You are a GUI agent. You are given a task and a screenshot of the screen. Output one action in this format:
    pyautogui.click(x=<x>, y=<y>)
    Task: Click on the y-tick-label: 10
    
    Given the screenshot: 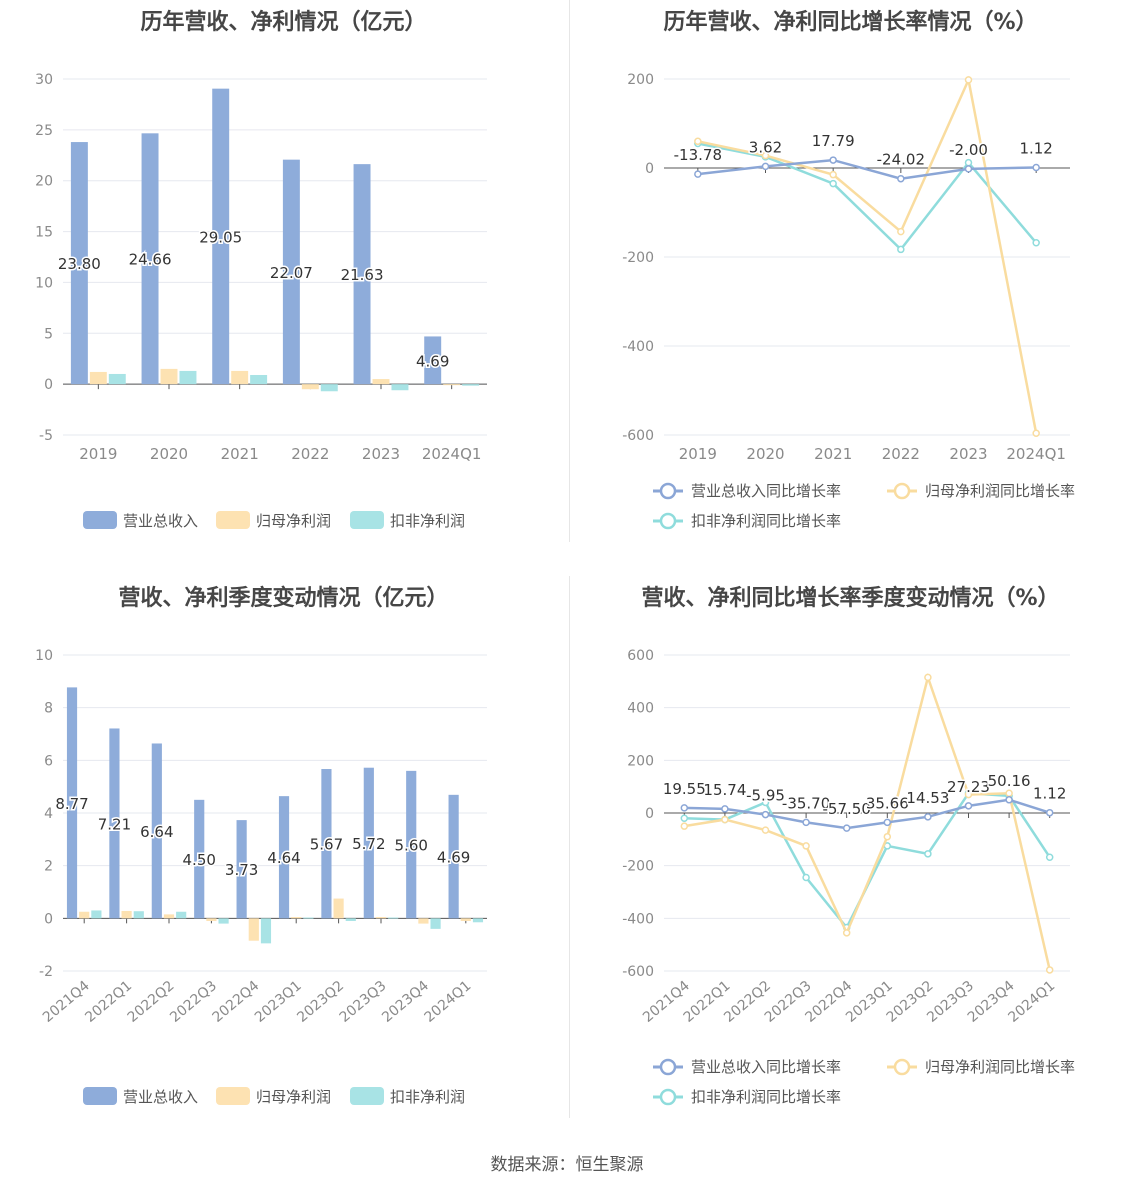 What is the action you would take?
    pyautogui.click(x=44, y=283)
    